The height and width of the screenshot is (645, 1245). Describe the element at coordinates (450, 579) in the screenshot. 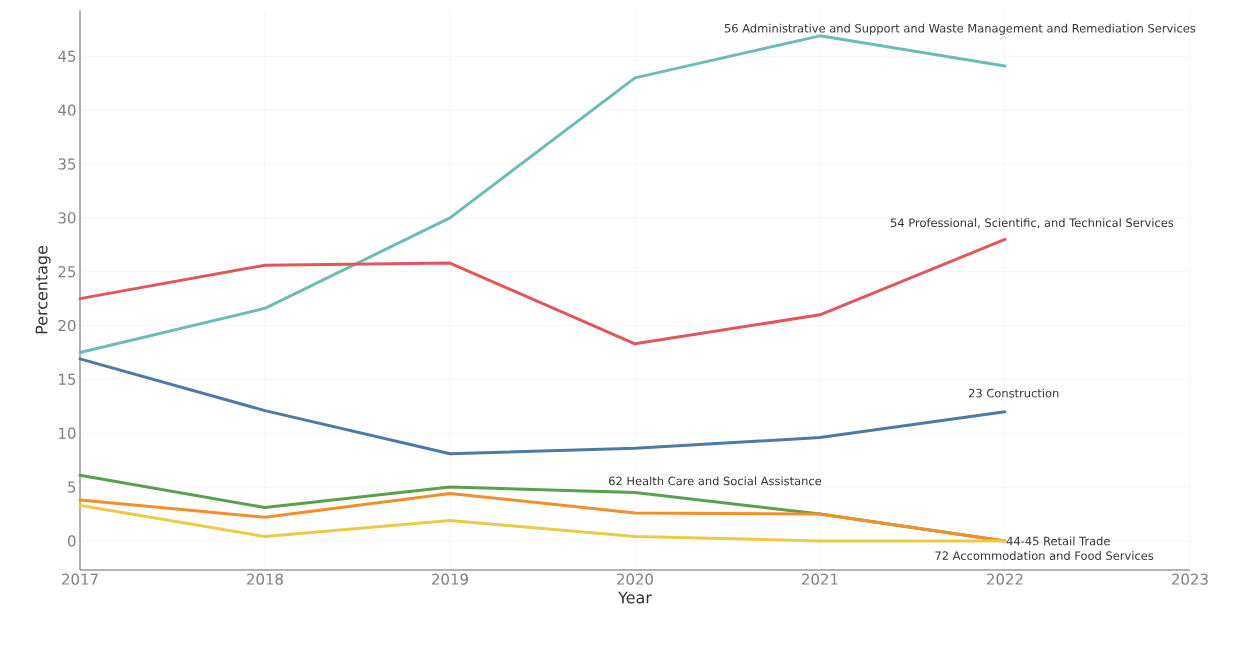

I see `x-tick-label: 2019` at that location.